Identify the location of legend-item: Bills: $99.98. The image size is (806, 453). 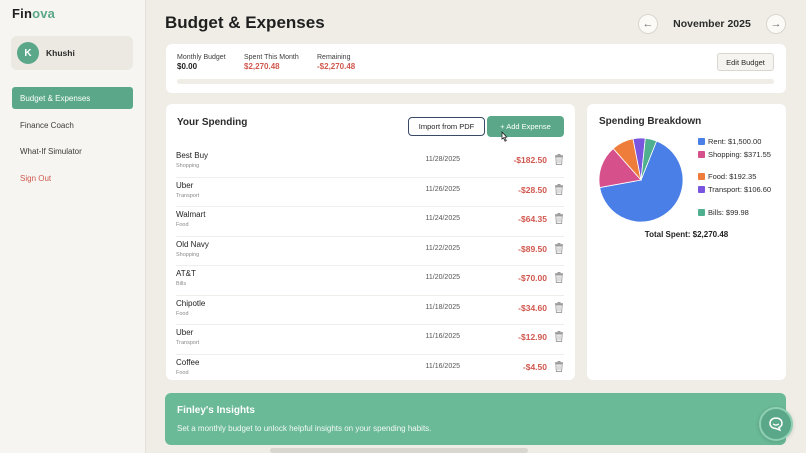
(740, 212).